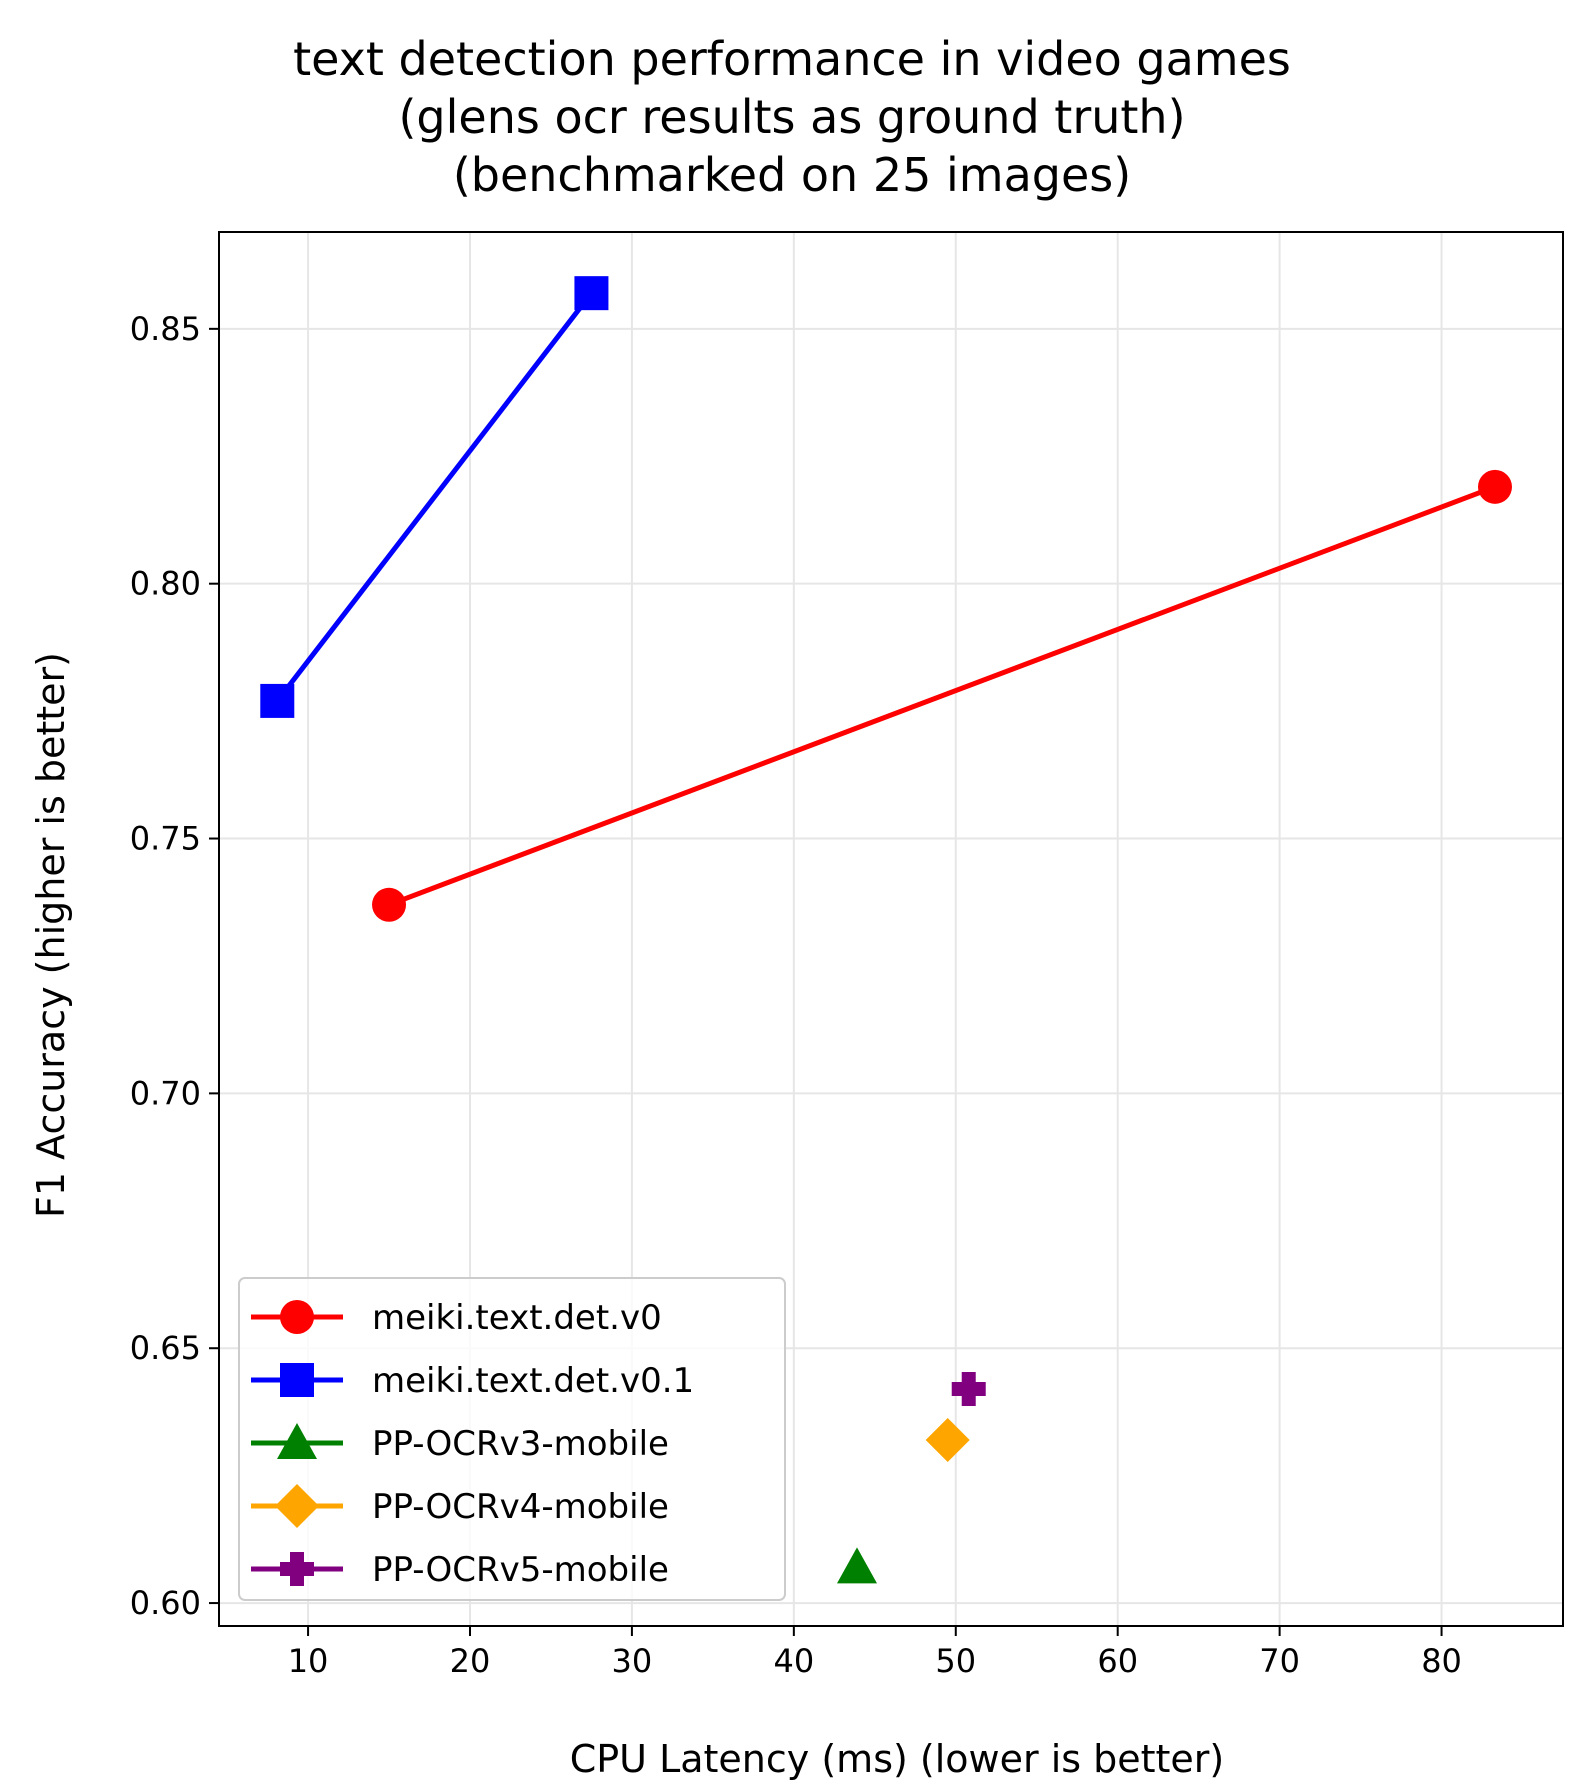  I want to click on y-tick-label: 0.70, so click(165, 1093).